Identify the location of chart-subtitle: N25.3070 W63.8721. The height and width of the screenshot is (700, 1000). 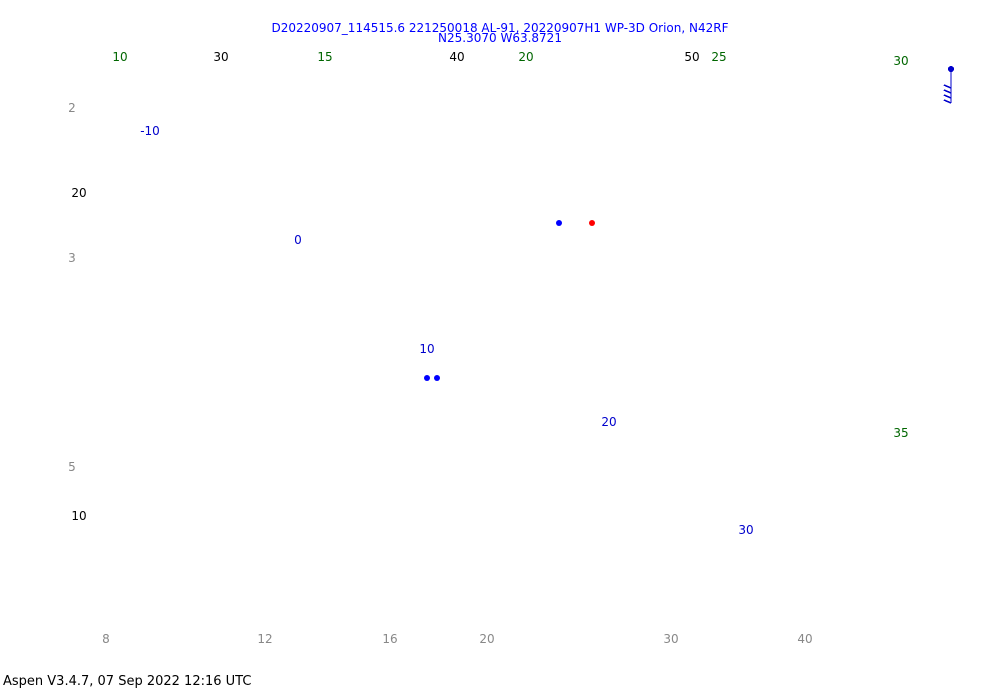
(500, 38).